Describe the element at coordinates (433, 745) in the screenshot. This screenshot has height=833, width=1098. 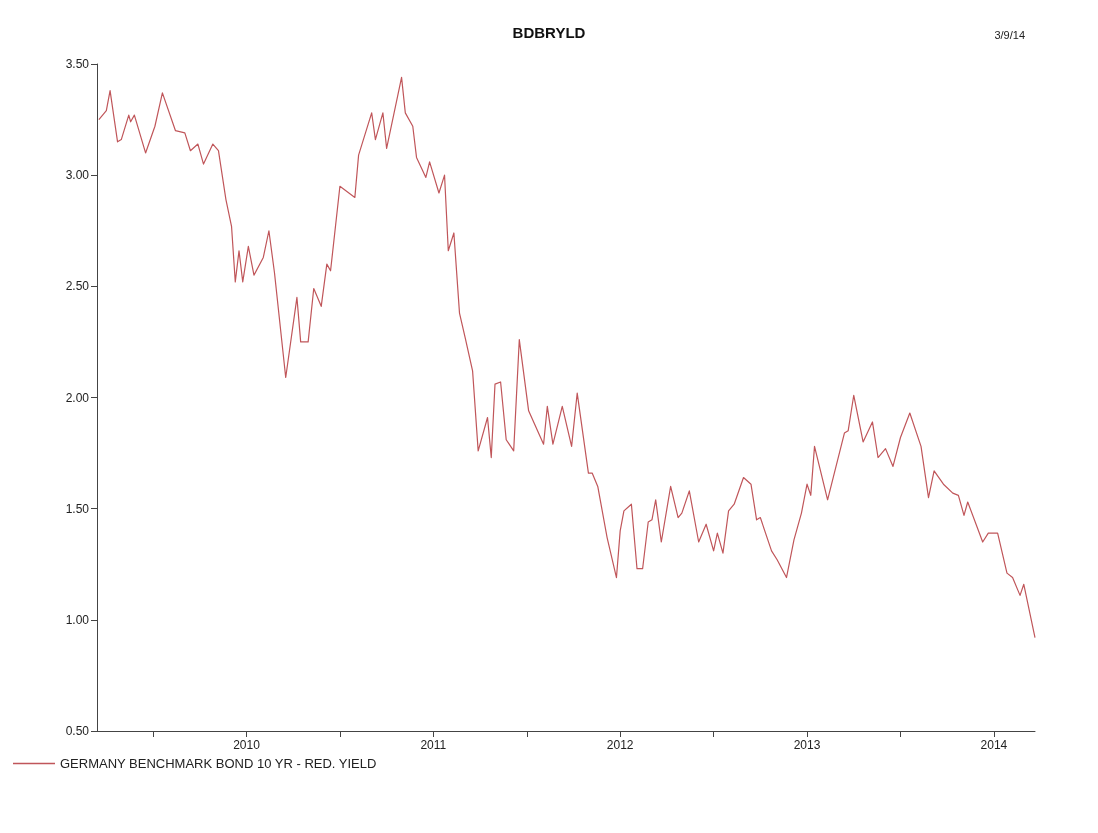
I see `x-tick-label: 2011` at that location.